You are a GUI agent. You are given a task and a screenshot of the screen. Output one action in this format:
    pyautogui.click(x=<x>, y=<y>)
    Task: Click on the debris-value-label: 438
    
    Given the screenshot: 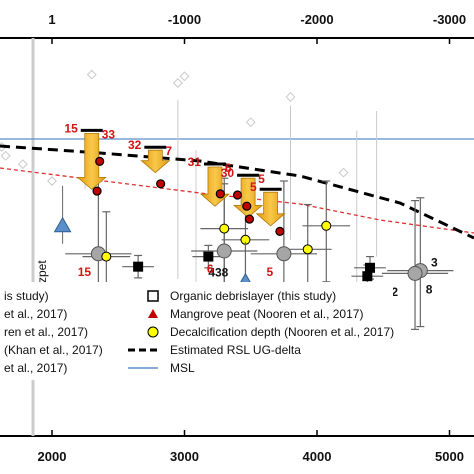 What is the action you would take?
    pyautogui.click(x=218, y=273)
    